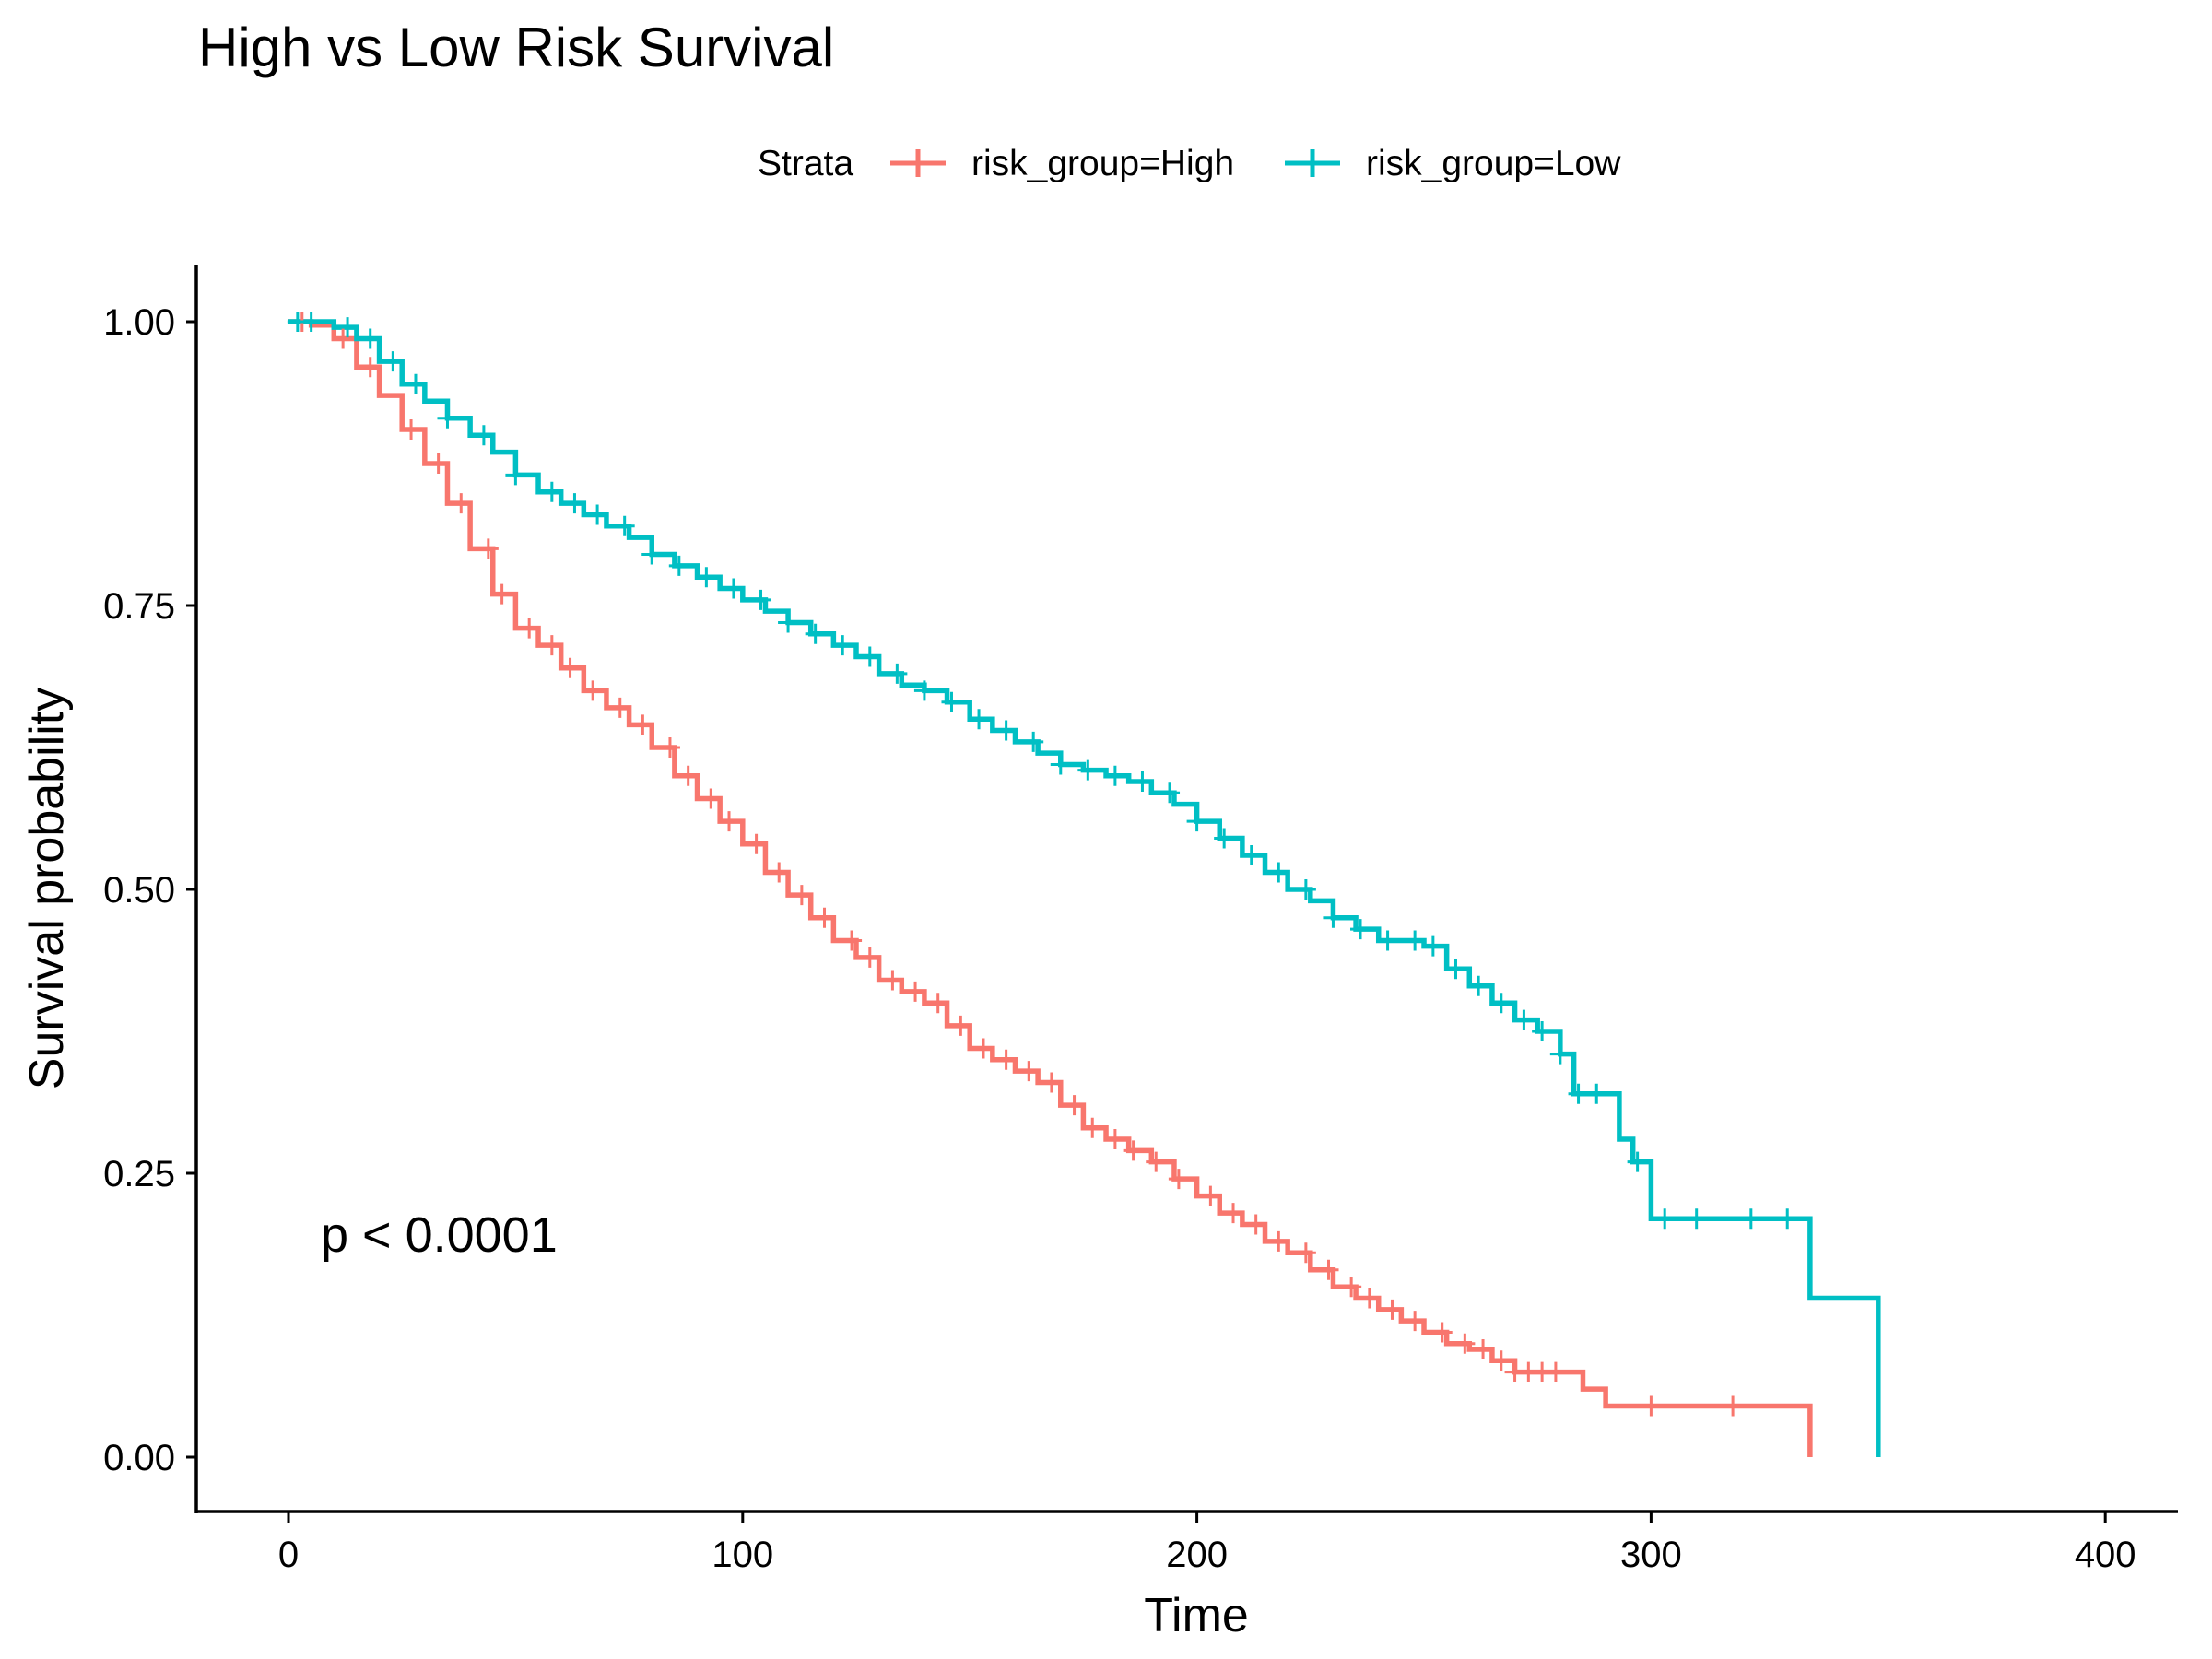 This screenshot has width=2212, height=1659. I want to click on x-axis-title: Time, so click(1196, 1615).